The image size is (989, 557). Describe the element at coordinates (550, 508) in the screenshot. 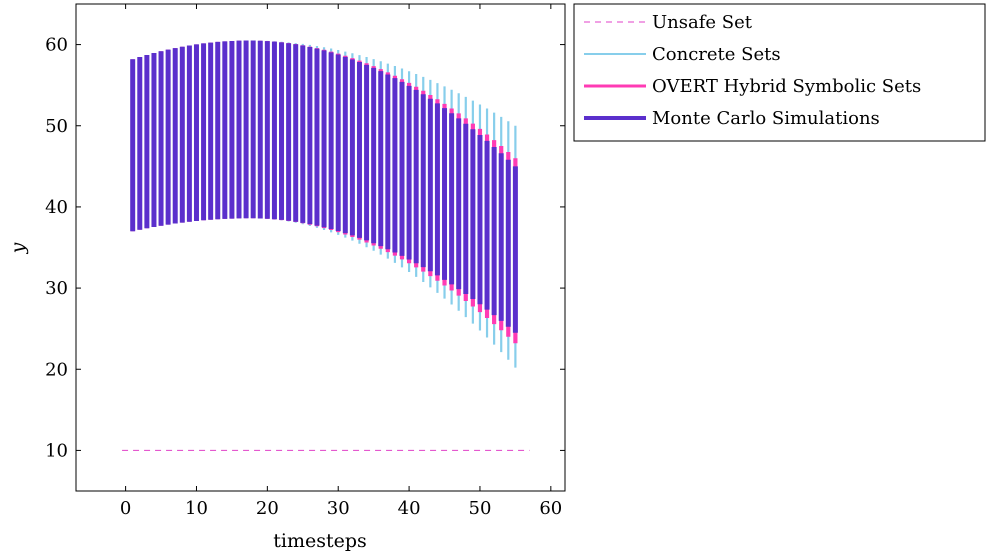

I see `x-tick-label: 60` at that location.